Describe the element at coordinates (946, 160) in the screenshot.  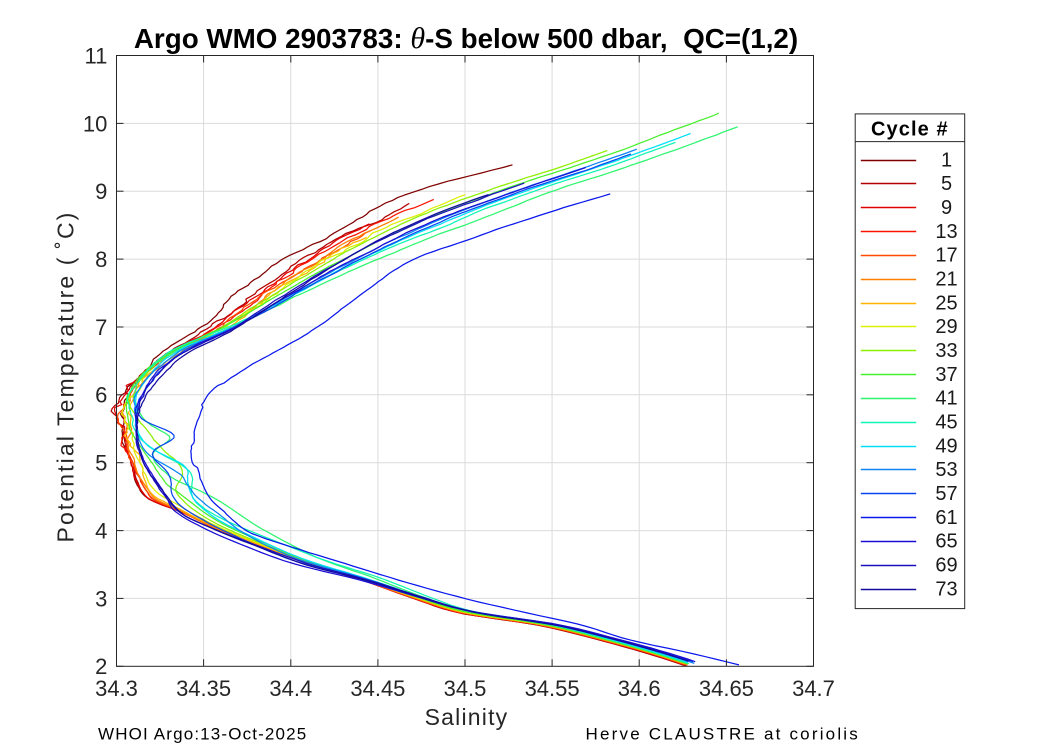
I see `svg-text: 1` at that location.